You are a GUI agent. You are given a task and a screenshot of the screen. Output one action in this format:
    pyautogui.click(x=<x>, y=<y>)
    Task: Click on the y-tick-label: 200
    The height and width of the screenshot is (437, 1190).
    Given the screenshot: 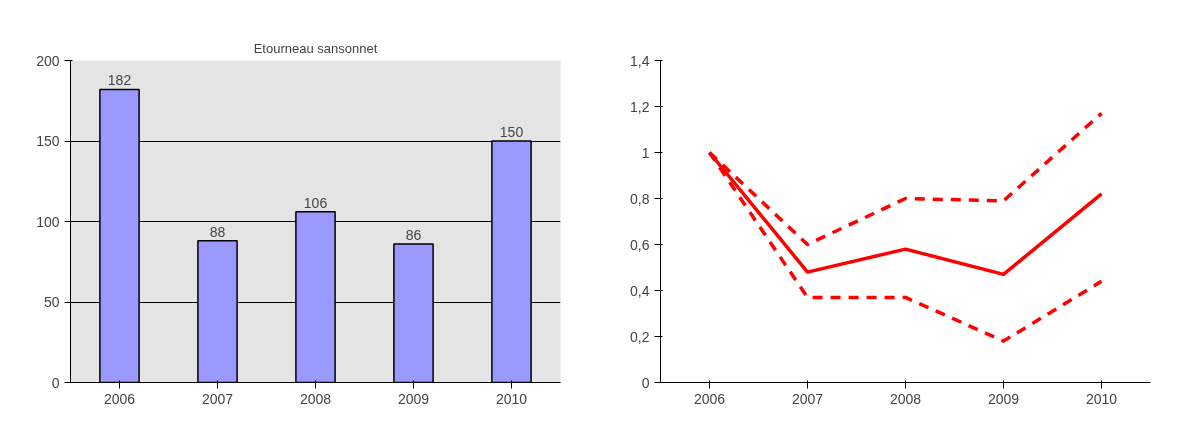 What is the action you would take?
    pyautogui.click(x=48, y=60)
    